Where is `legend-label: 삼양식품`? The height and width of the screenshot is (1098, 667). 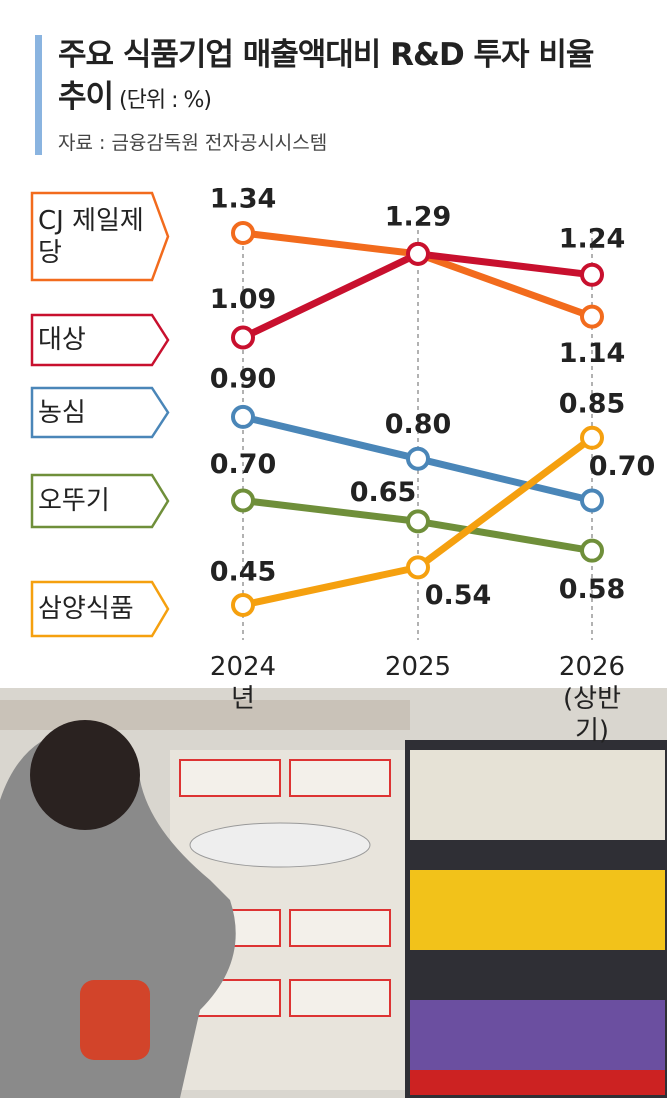 legend-label: 삼양식품 is located at coordinates (86, 609).